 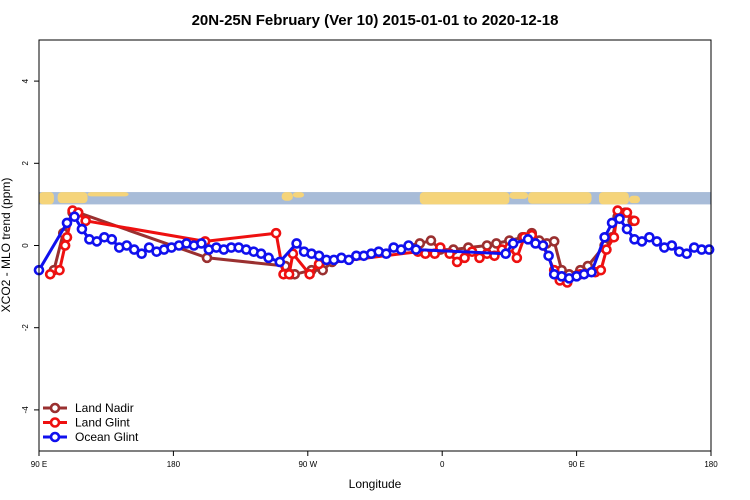 I want to click on x-tick-label: 90 W, so click(x=307, y=464).